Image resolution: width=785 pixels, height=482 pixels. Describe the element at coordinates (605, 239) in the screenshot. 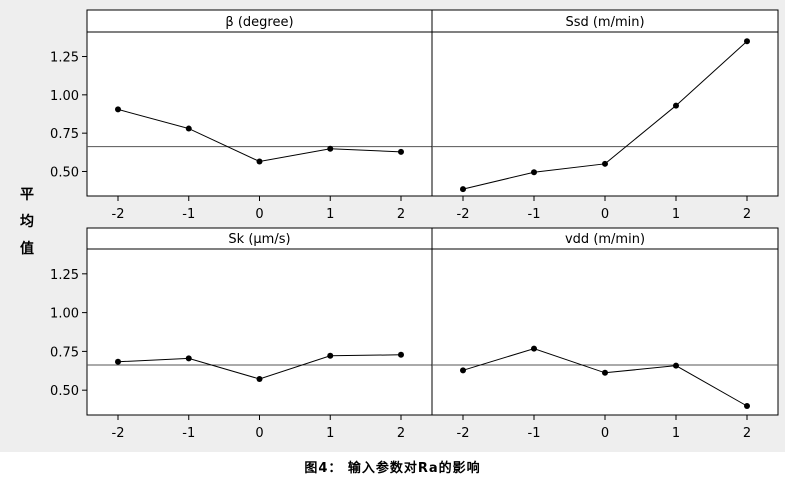

I see `panel-title: vdd (m/min)` at that location.